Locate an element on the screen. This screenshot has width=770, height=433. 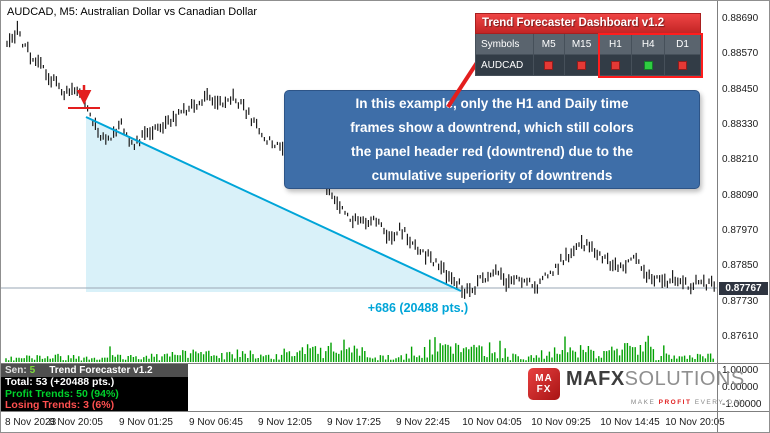
time-axis-label: 9 Nov 12:05 is located at coordinates (285, 422).